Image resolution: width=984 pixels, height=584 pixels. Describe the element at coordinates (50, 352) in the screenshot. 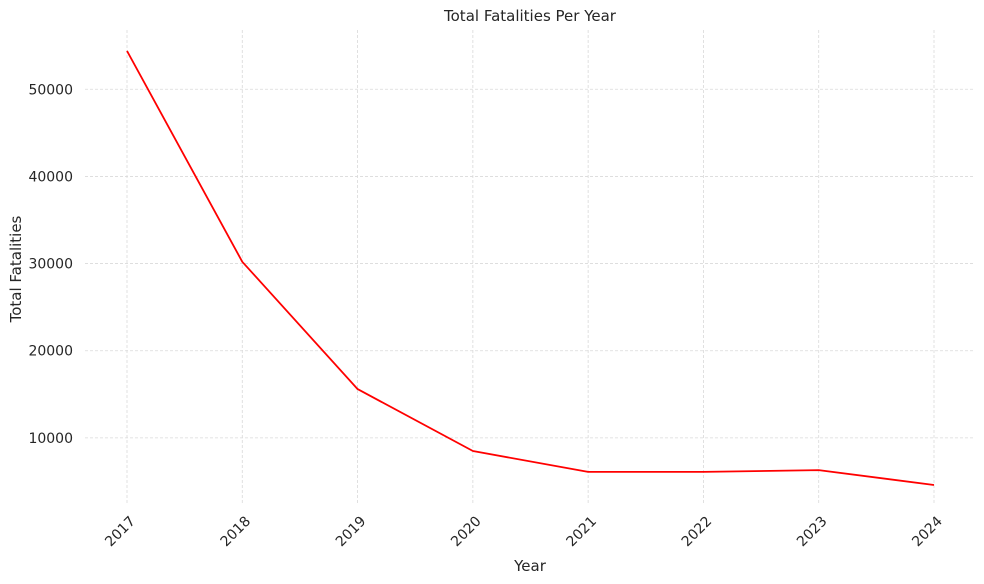

I see `y-tick-label: 20000` at that location.